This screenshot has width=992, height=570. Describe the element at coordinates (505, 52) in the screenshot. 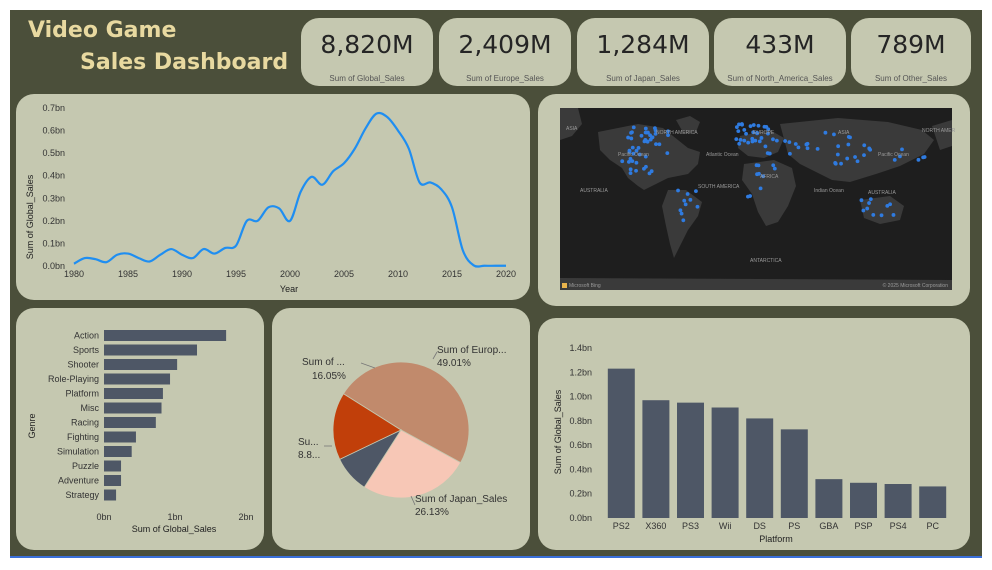

I see `kpi-card-europe-sales: 2,409M Sum of Europe_Sales` at that location.